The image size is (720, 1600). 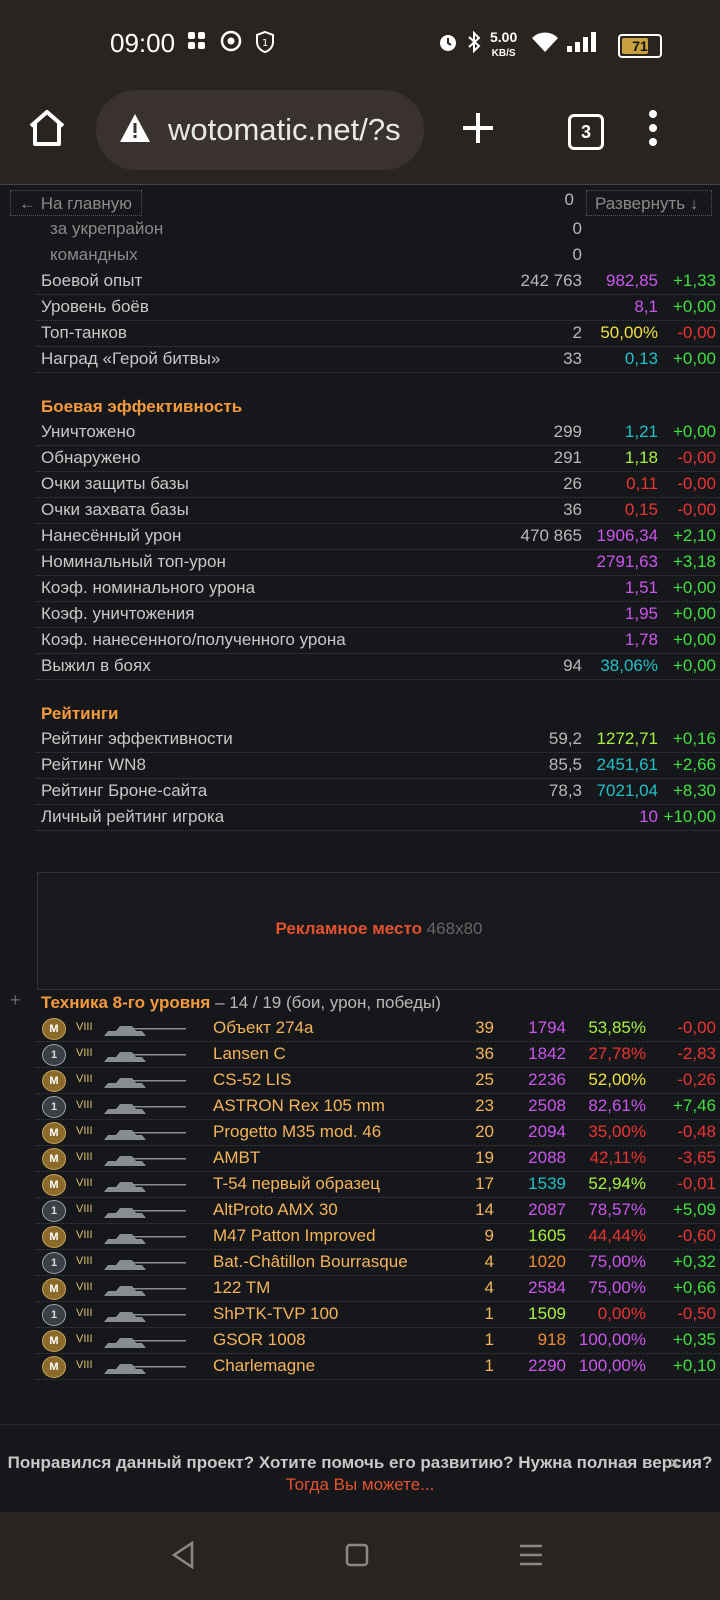 I want to click on url-text: wotomatic.net/?s, so click(x=284, y=129).